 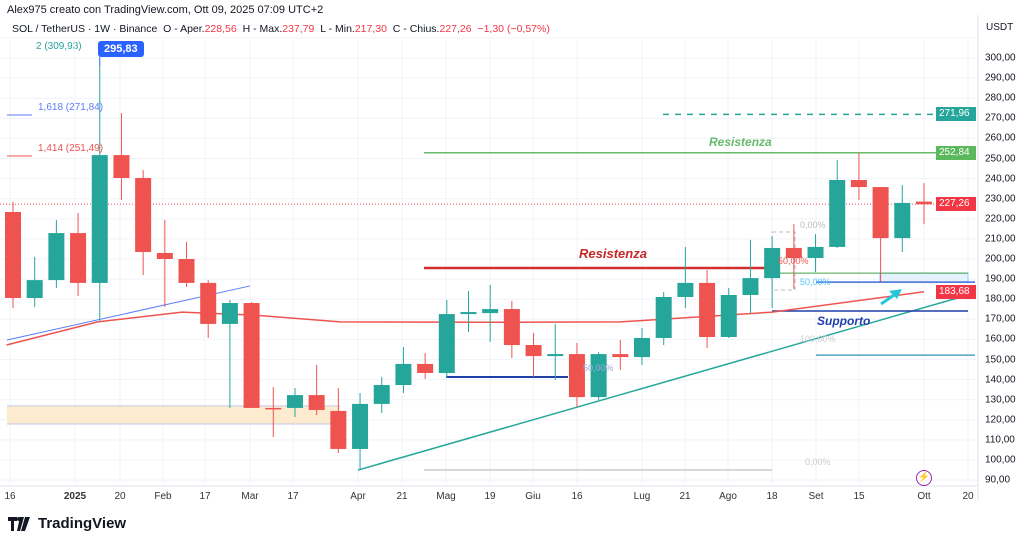 What do you see at coordinates (163, 496) in the screenshot?
I see `time-tick-label: Feb` at bounding box center [163, 496].